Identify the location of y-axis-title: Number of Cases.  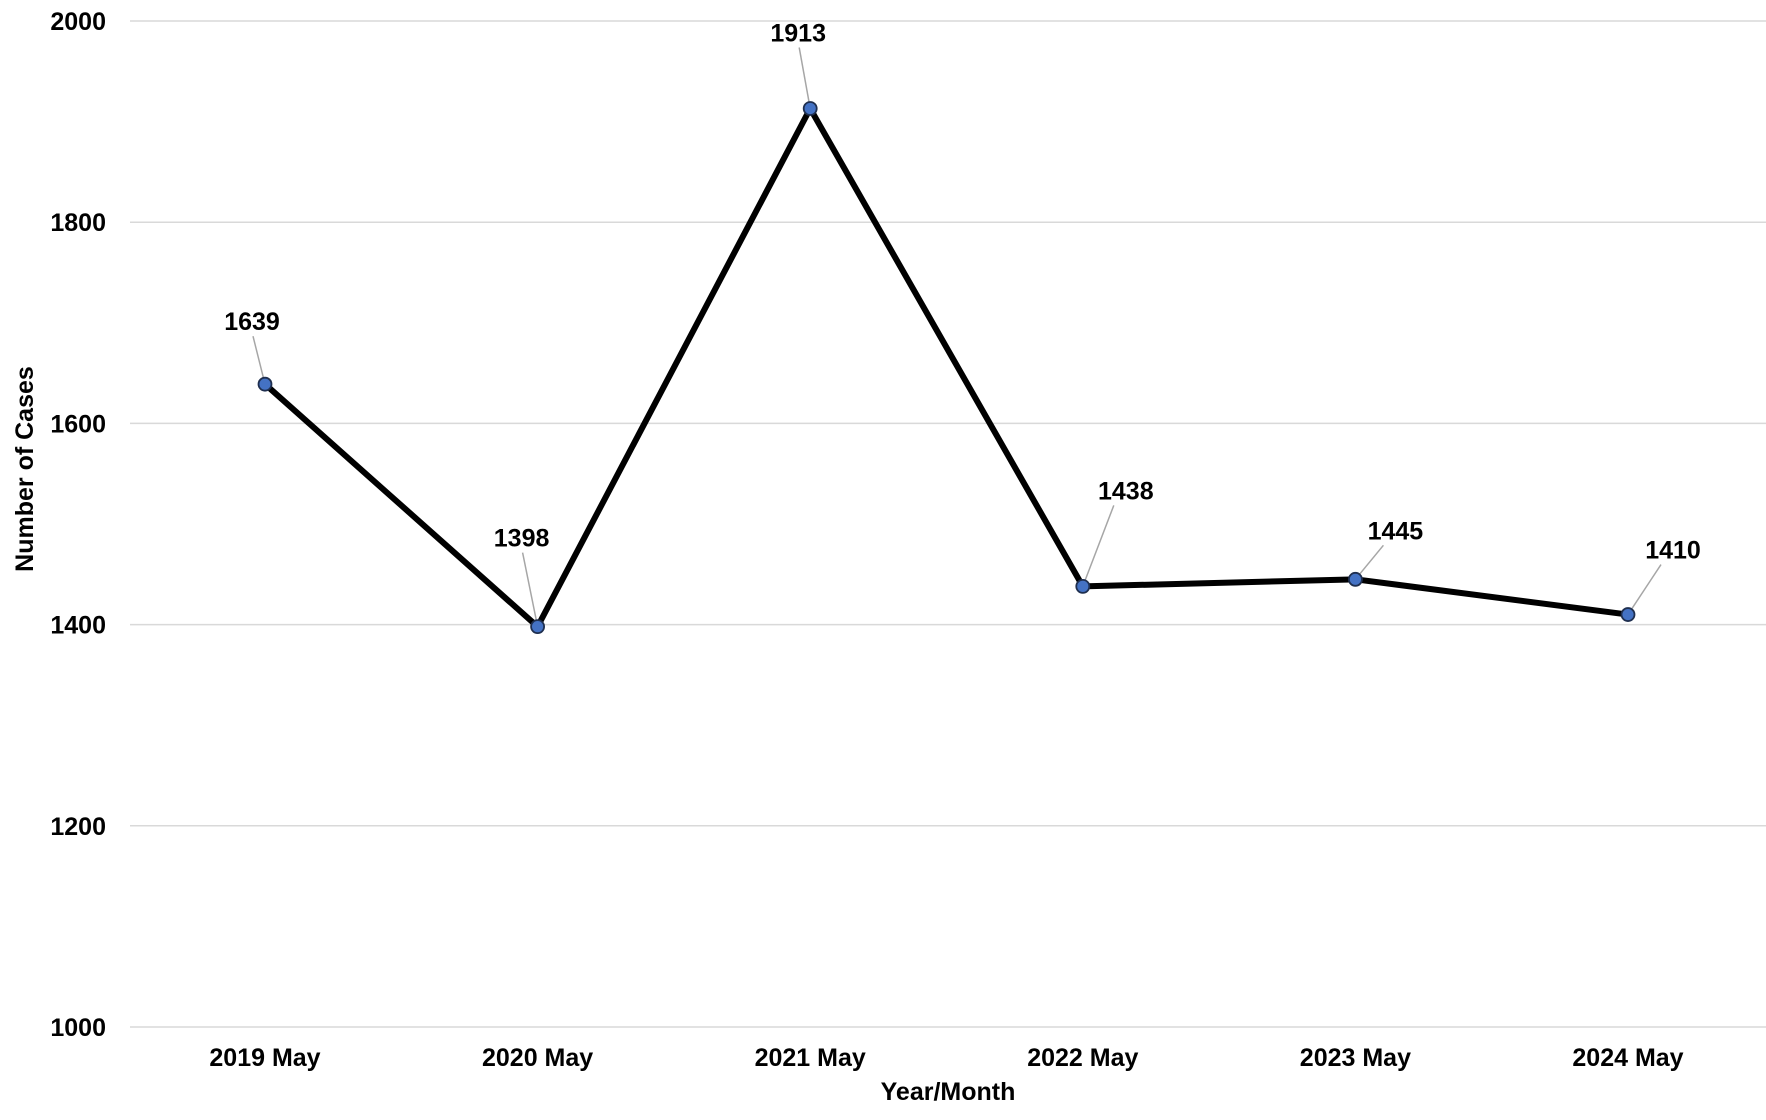
(25, 469).